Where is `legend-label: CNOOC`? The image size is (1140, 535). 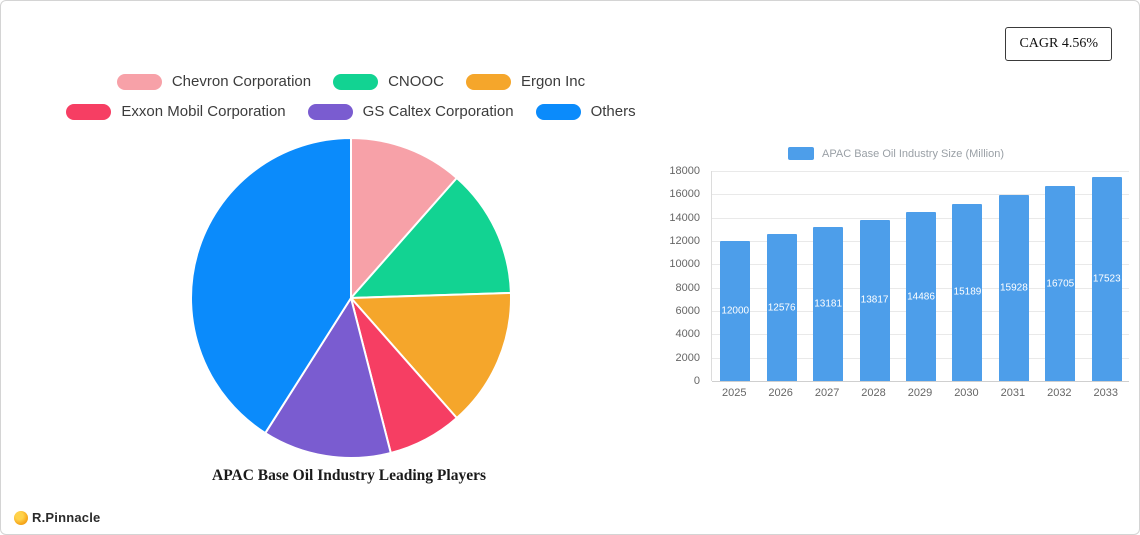
legend-label: CNOOC is located at coordinates (416, 81).